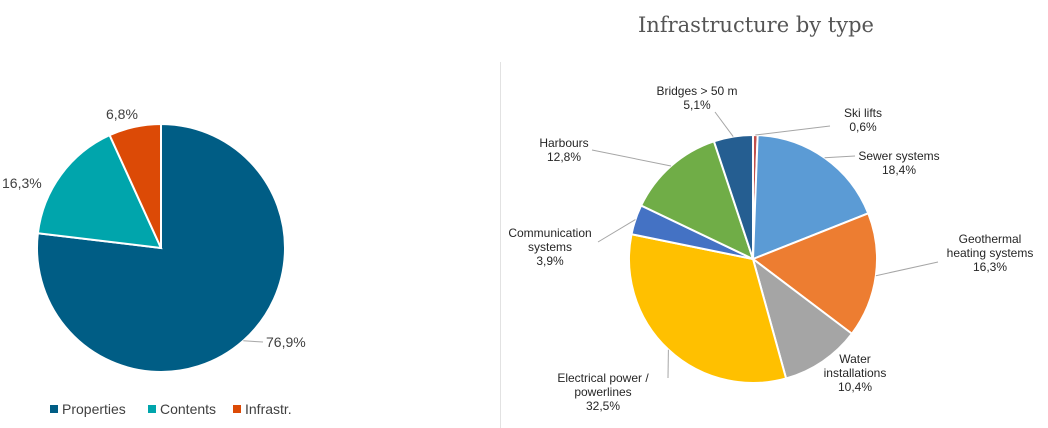 The height and width of the screenshot is (428, 1048). What do you see at coordinates (94, 409) in the screenshot?
I see `legend-label-properties: Properties` at bounding box center [94, 409].